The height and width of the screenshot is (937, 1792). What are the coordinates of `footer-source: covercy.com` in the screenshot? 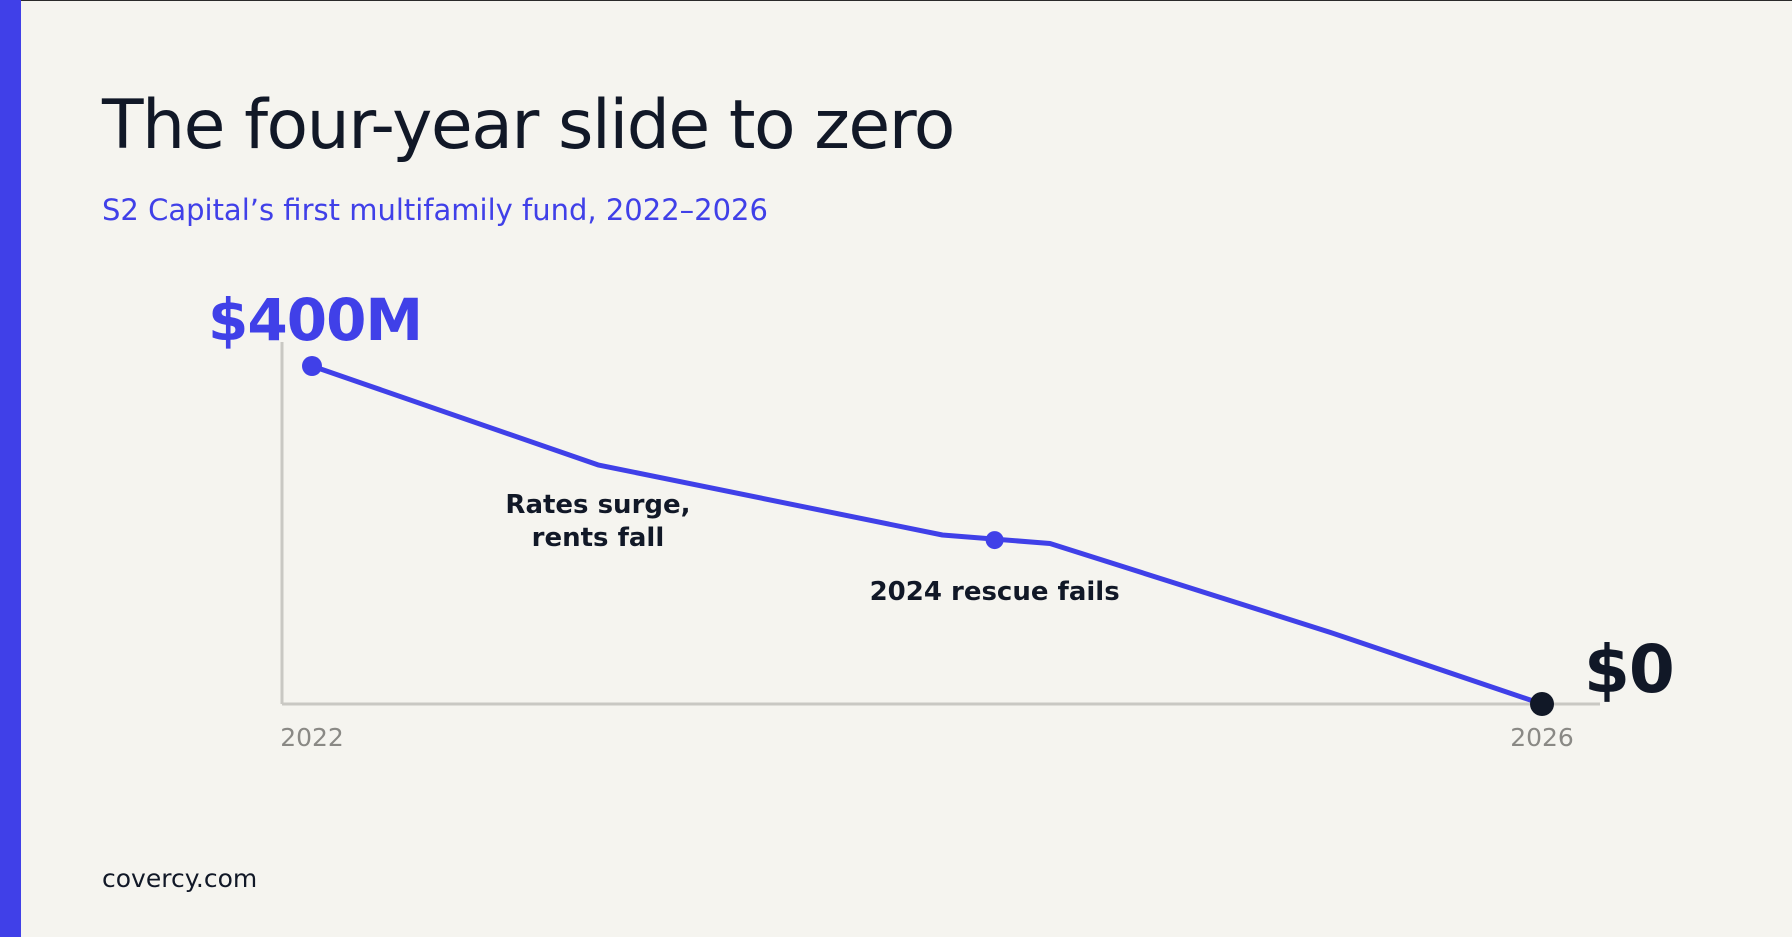 It's located at (180, 878).